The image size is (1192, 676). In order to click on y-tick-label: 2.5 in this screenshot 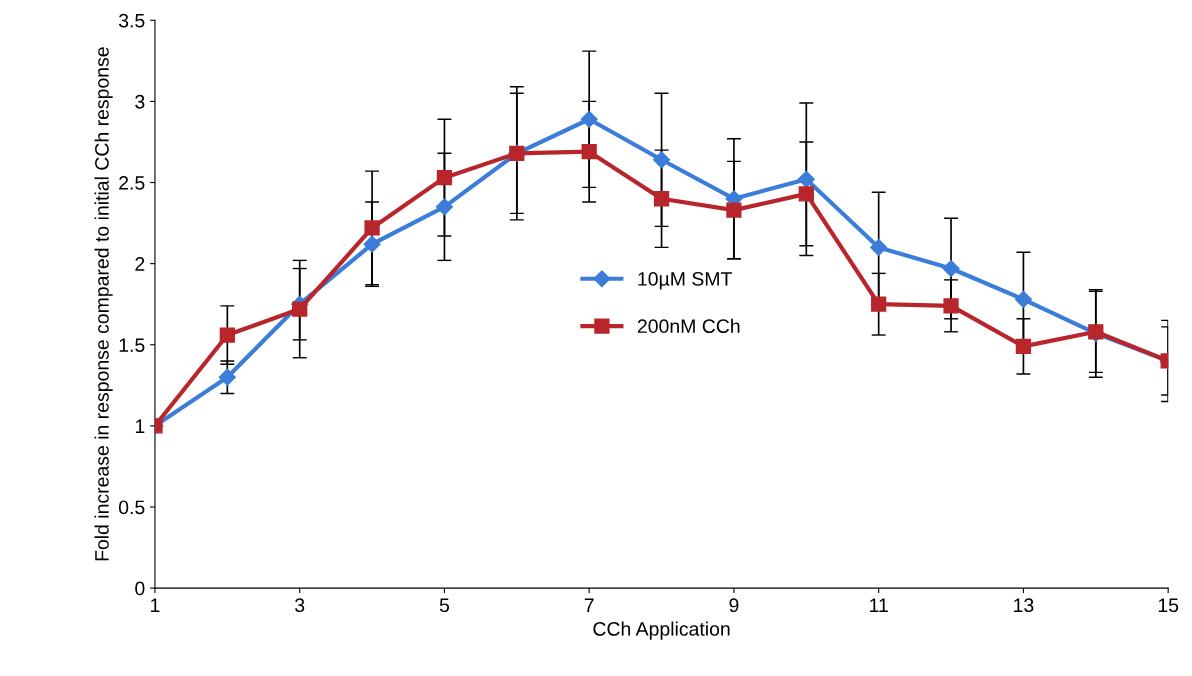, I will do `click(132, 182)`.